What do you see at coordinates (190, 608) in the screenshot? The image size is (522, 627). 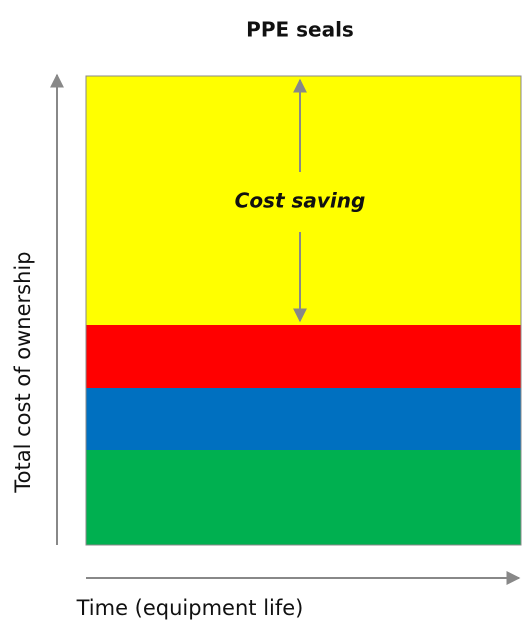 I see `x-axis-label: Time (equipment life)` at bounding box center [190, 608].